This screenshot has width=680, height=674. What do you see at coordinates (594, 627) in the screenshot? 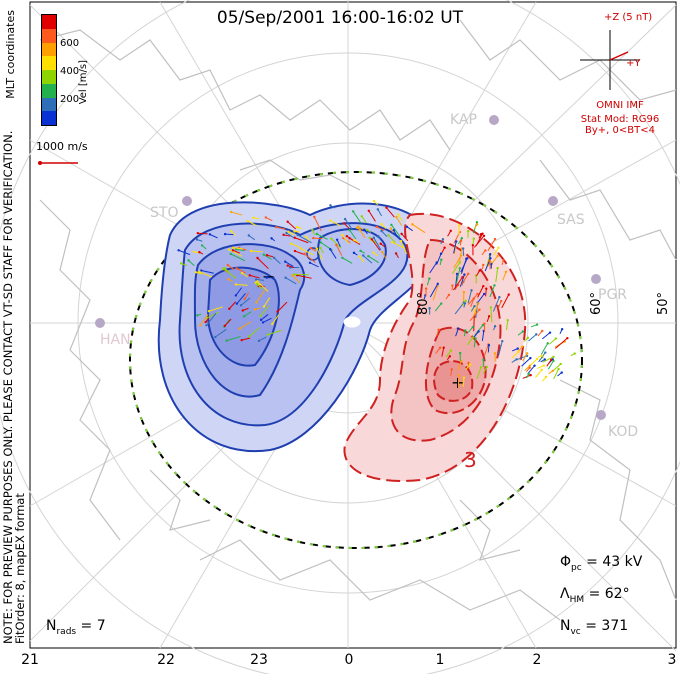
I see `stat-n-vc: Nvc = 371` at bounding box center [594, 627].